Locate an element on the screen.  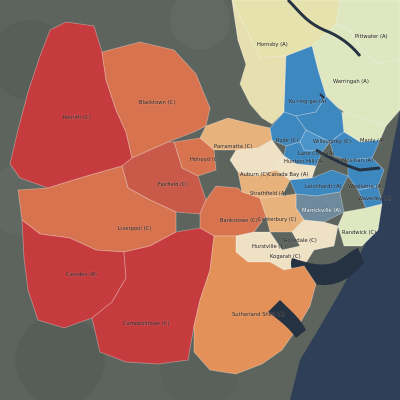
label-sutherland: Sutherland Shire (A) is located at coordinates (258, 315).